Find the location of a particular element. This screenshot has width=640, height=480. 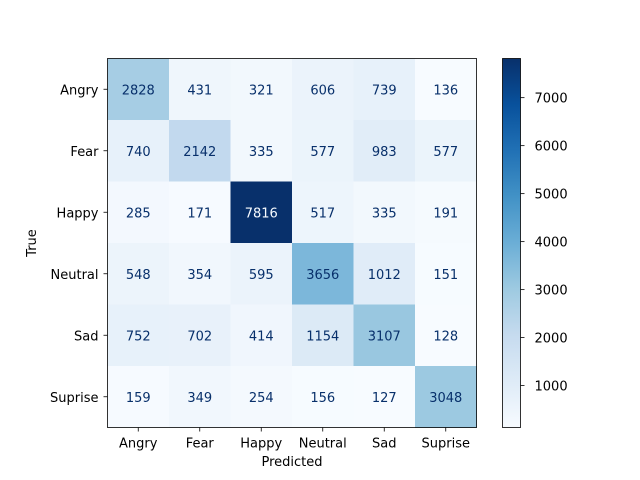

heatmap-cell-label: 1154 is located at coordinates (322, 336).